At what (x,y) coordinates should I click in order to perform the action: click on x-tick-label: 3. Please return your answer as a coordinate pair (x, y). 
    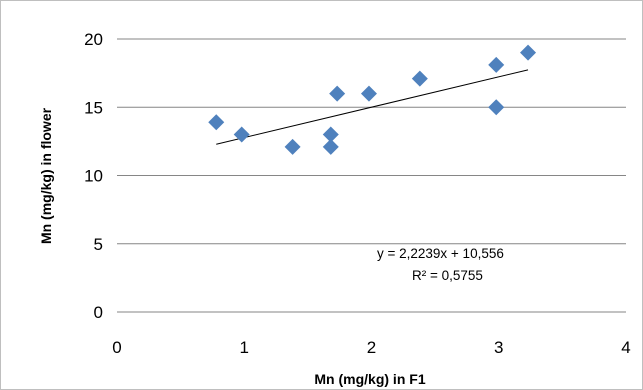
    Looking at the image, I should click on (498, 347).